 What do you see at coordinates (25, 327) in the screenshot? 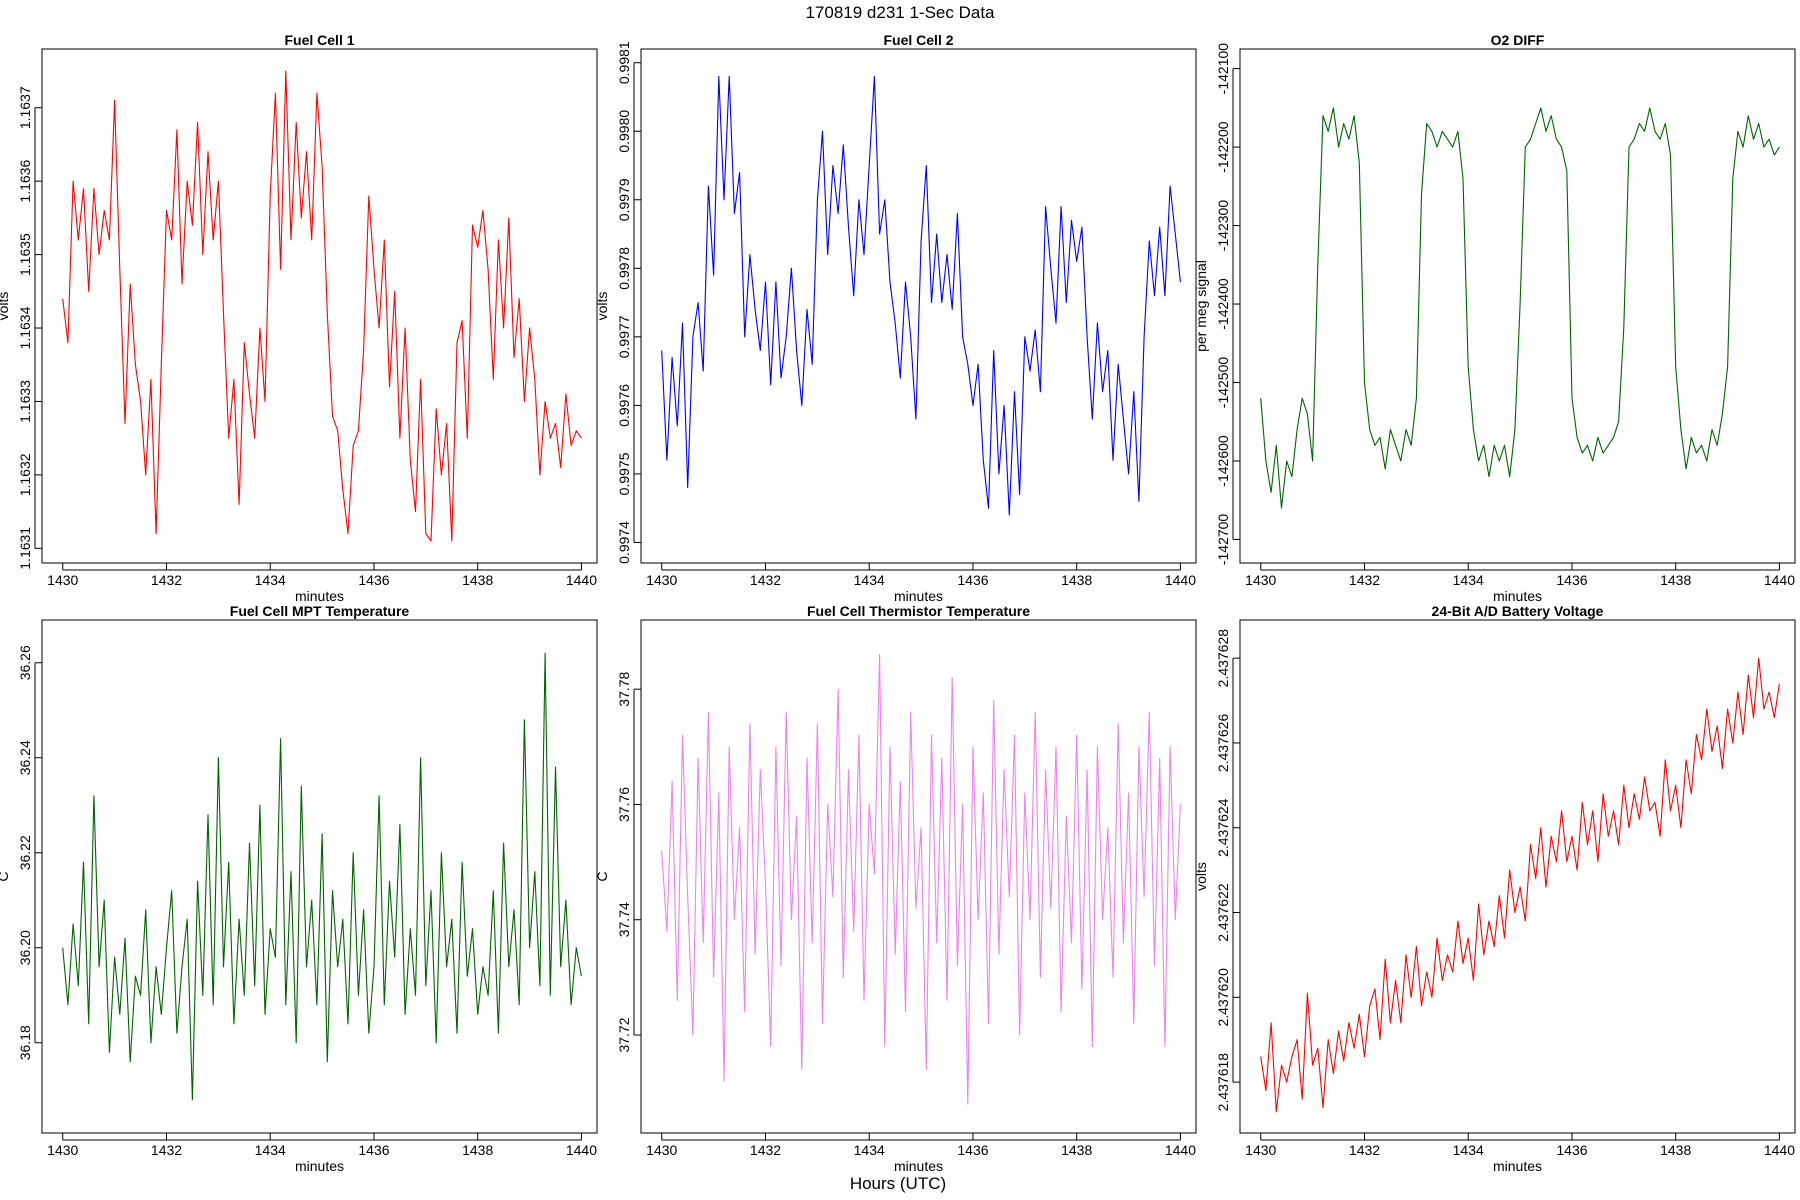
I see `y-tick-label: 1.1634` at bounding box center [25, 327].